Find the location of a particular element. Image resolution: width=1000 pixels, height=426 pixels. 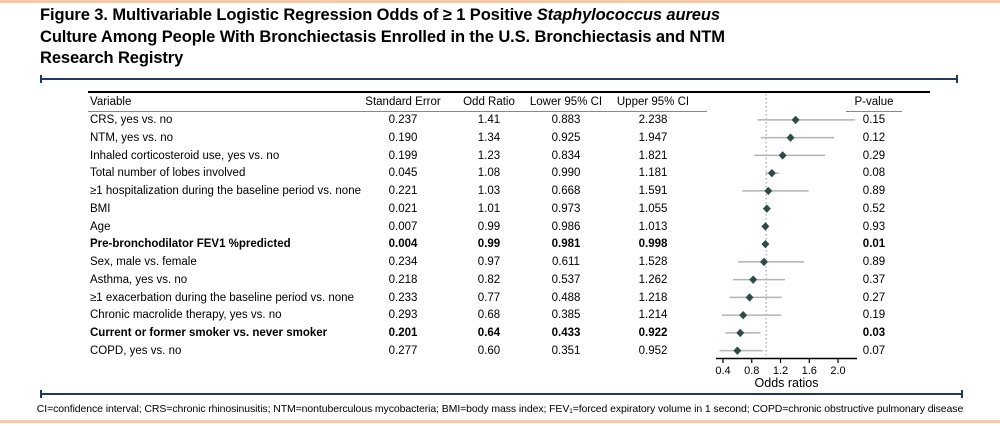

x-axis-tick-label: 0.4 is located at coordinates (722, 371).